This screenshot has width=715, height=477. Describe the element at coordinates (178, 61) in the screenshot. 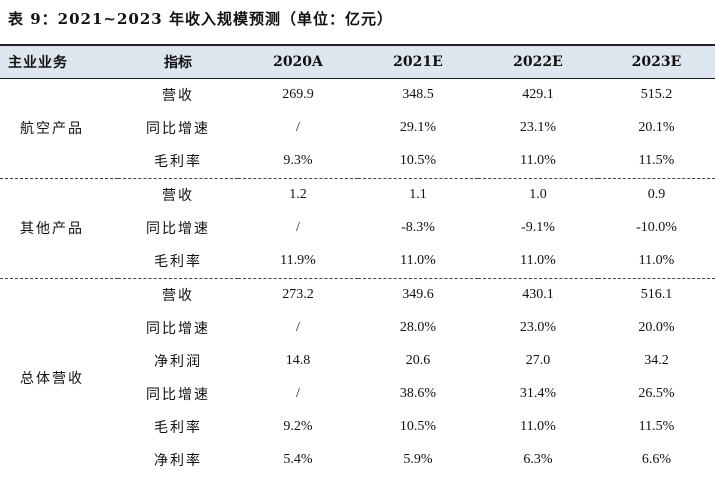

I see `header-indicator: 指标` at that location.